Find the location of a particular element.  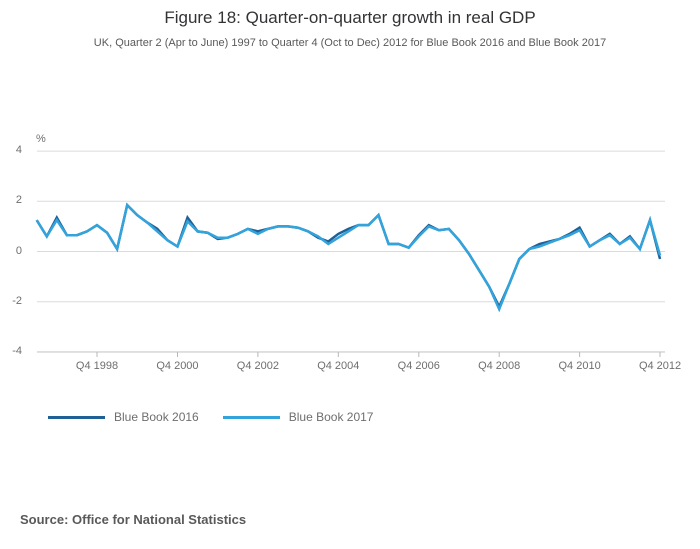

y-axis-unit-label: % is located at coordinates (41, 139).